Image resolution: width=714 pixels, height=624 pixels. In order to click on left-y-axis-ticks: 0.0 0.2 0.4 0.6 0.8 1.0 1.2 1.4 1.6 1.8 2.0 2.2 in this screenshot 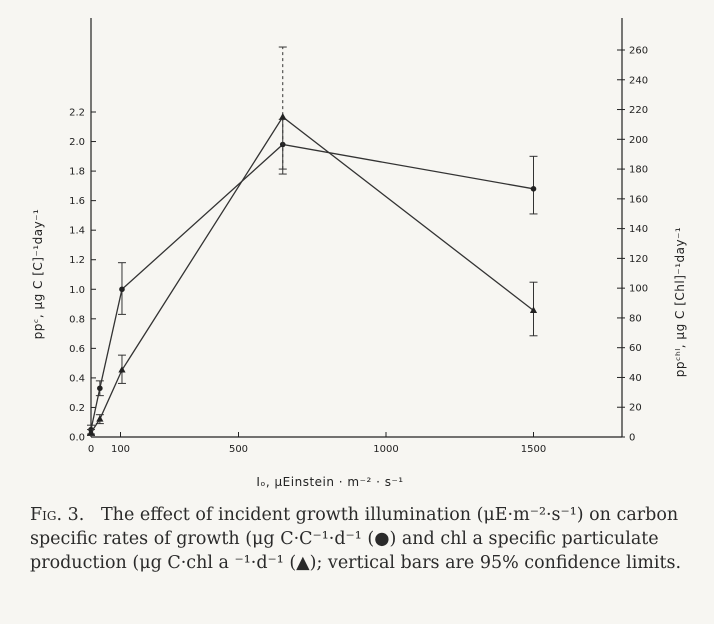, I will do `click(82, 276)`.